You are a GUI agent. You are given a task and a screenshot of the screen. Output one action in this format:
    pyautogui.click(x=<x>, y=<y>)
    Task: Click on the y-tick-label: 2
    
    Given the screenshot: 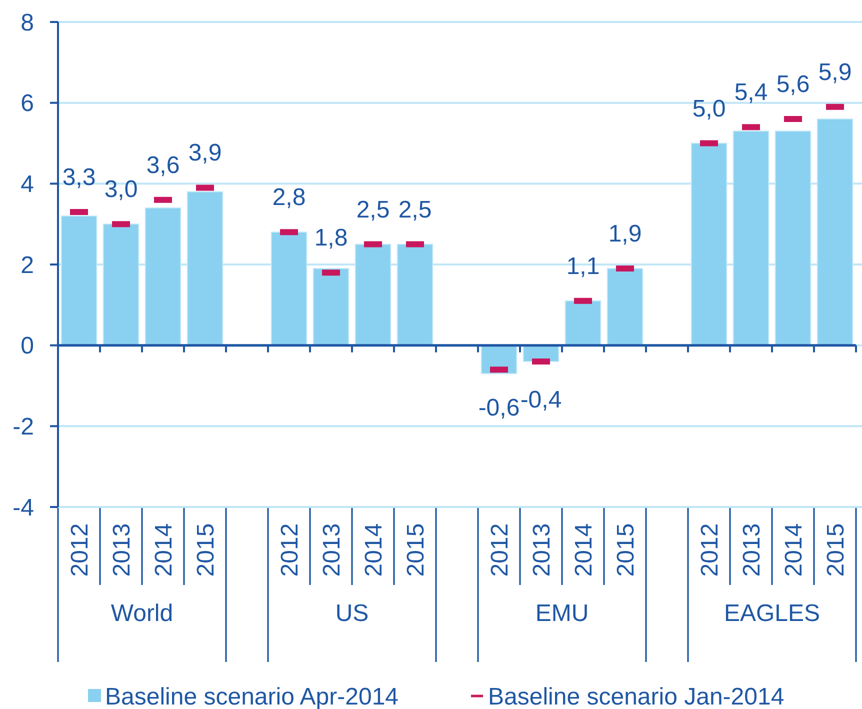 What is the action you would take?
    pyautogui.click(x=27, y=265)
    